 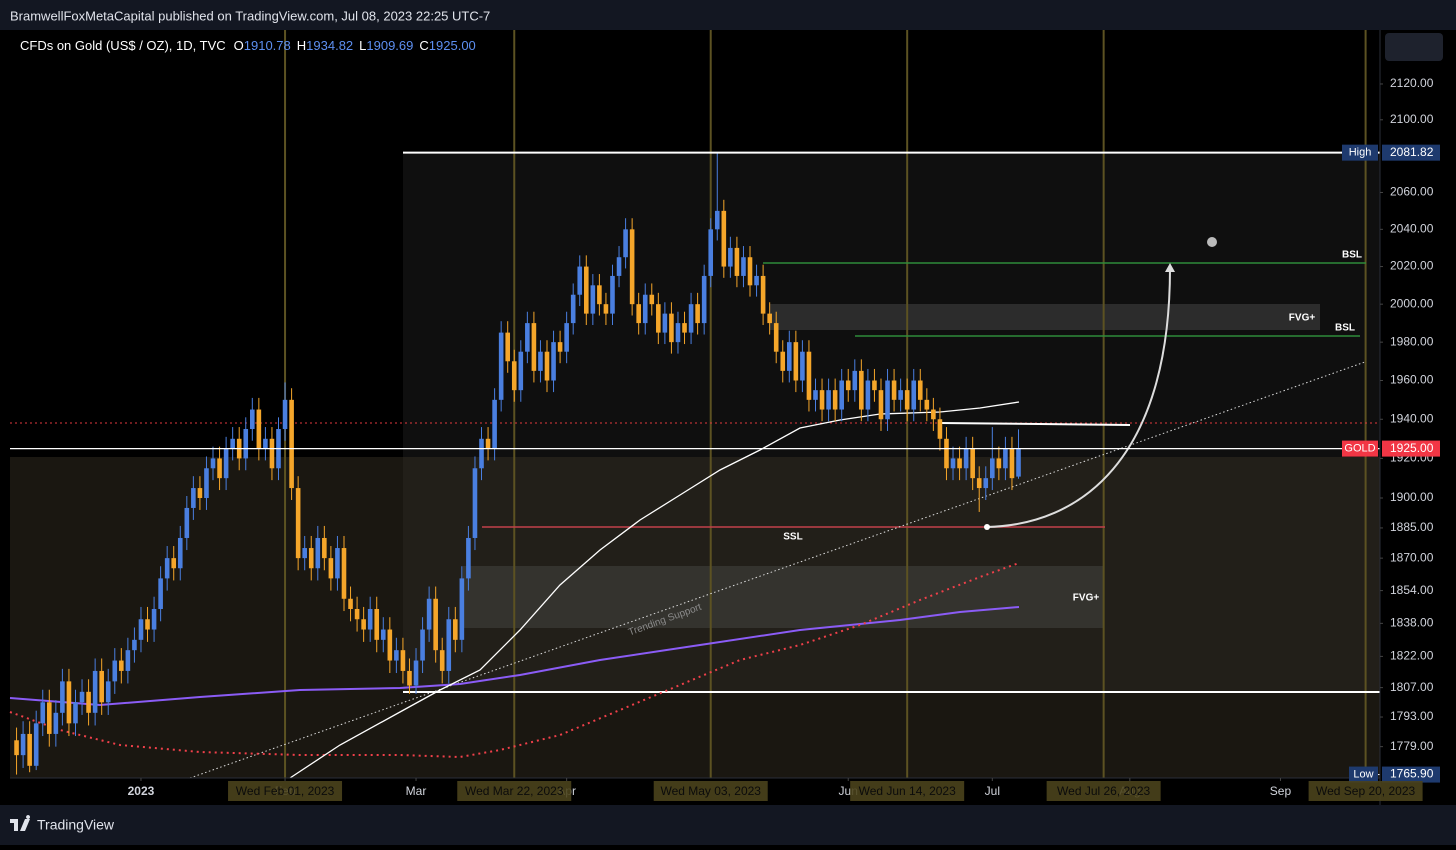 What do you see at coordinates (792, 537) in the screenshot?
I see `annotation: SSL` at bounding box center [792, 537].